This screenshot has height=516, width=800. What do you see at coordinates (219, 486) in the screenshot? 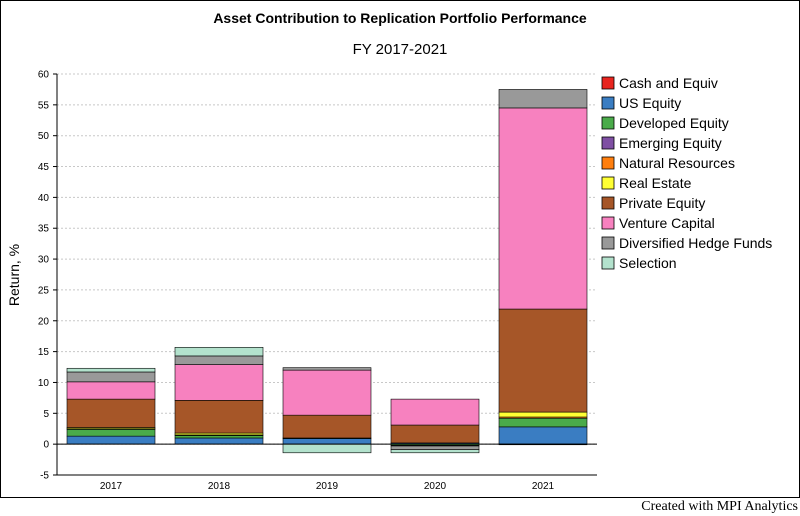
I see `x-tick-label: 2018` at bounding box center [219, 486].